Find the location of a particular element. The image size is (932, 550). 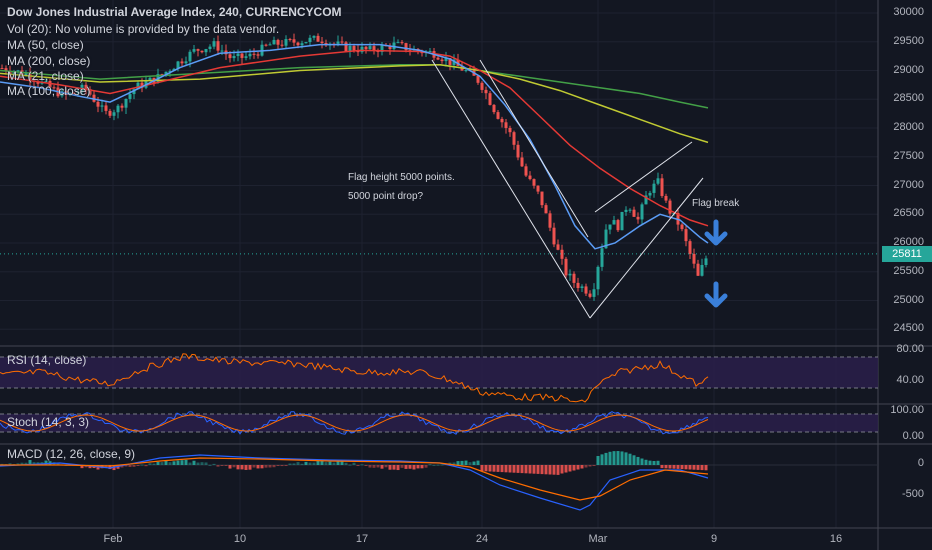

macd-legend: MACD (12, 26, close, 9) is located at coordinates (71, 454).